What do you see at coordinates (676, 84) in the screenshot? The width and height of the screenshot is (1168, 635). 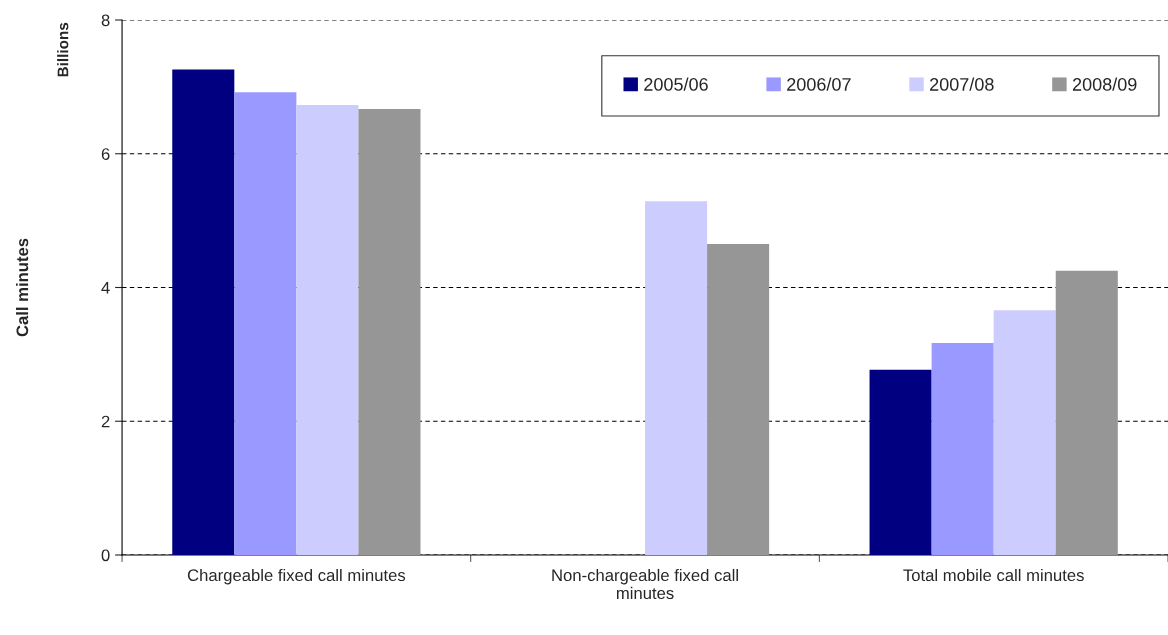 I see `legend-label: 2005/06` at bounding box center [676, 84].